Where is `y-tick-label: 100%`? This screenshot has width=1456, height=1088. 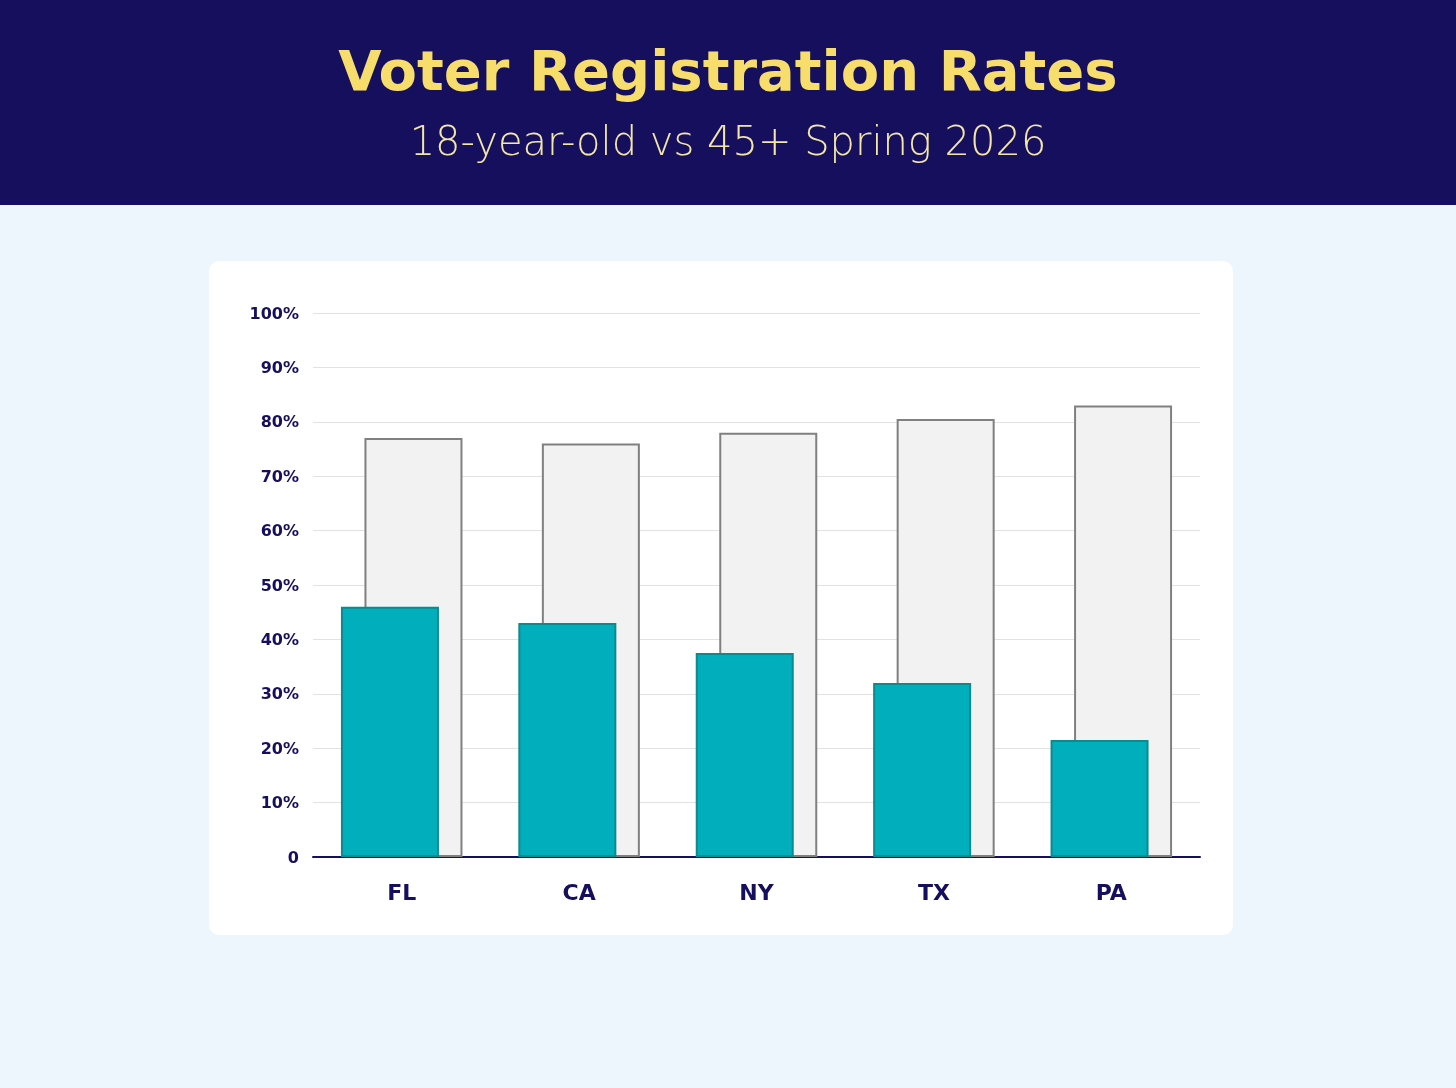
y-tick-label: 100% is located at coordinates (274, 313).